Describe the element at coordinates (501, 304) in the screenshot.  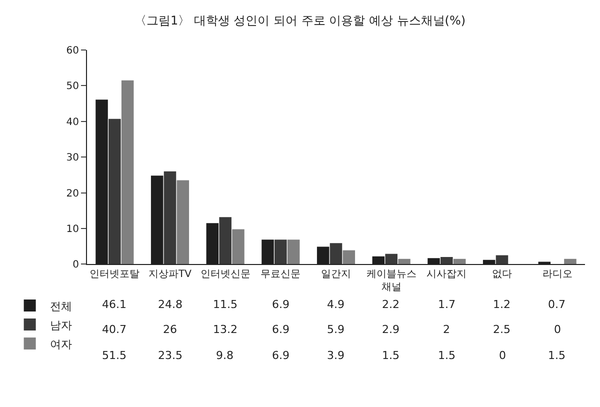
I see `data-label: 1.2` at that location.